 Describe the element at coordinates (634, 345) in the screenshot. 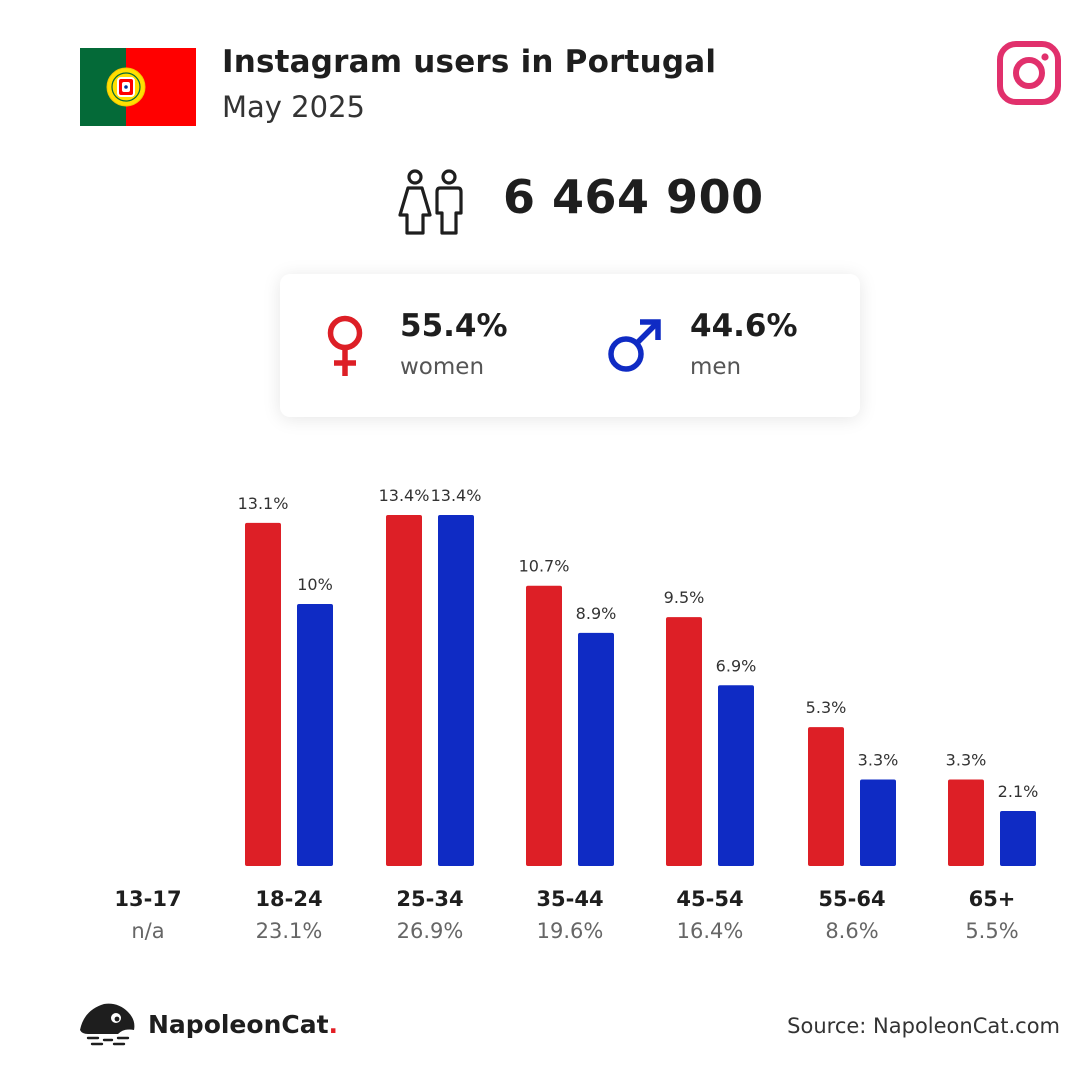

I see `male-symbol-icon` at that location.